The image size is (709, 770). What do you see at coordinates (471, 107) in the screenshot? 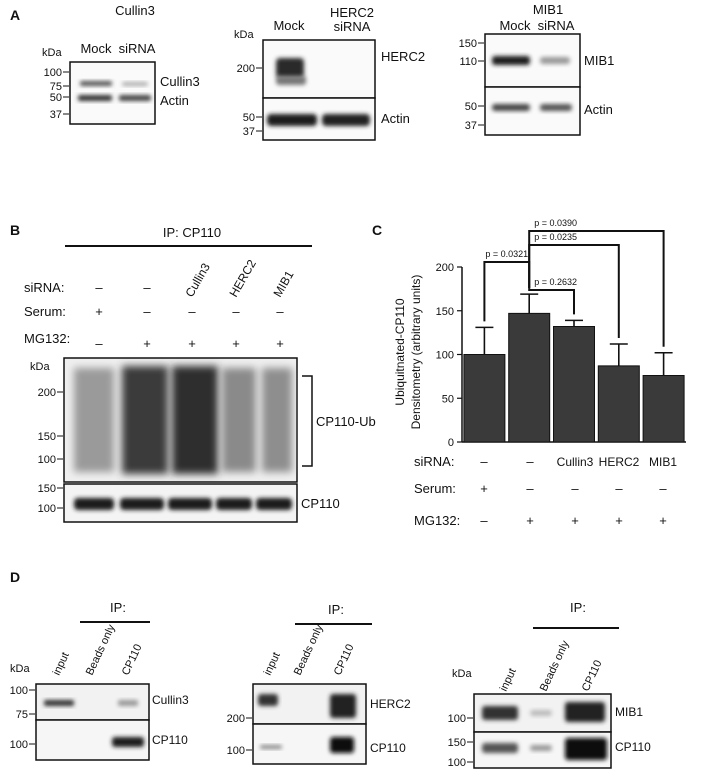
I see `blot3-marker-50: 50` at bounding box center [471, 107].